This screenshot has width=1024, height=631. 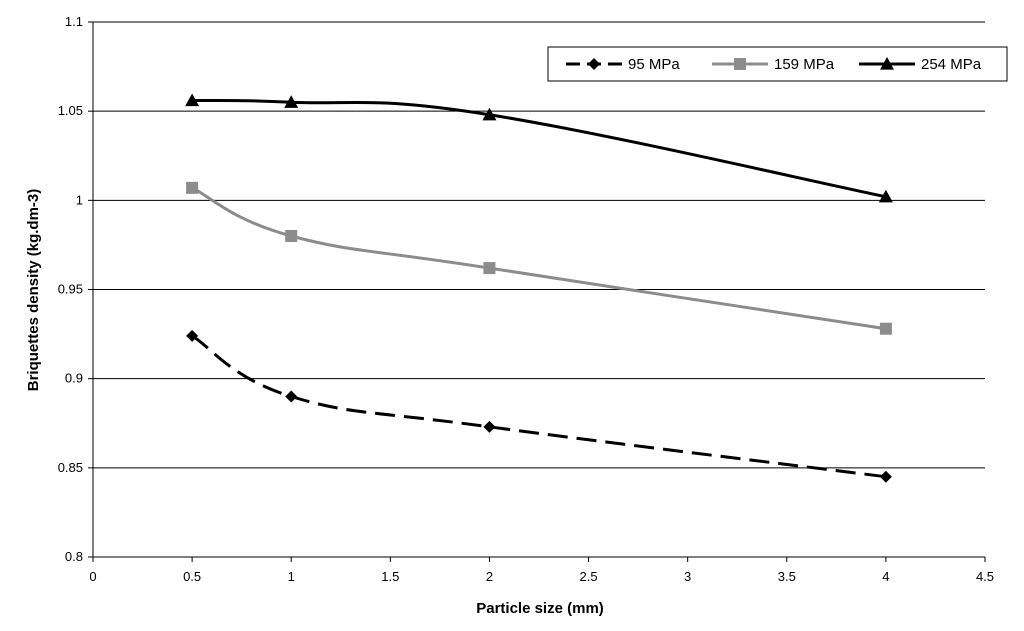 I want to click on y-tick-label: 0.95, so click(x=70, y=289).